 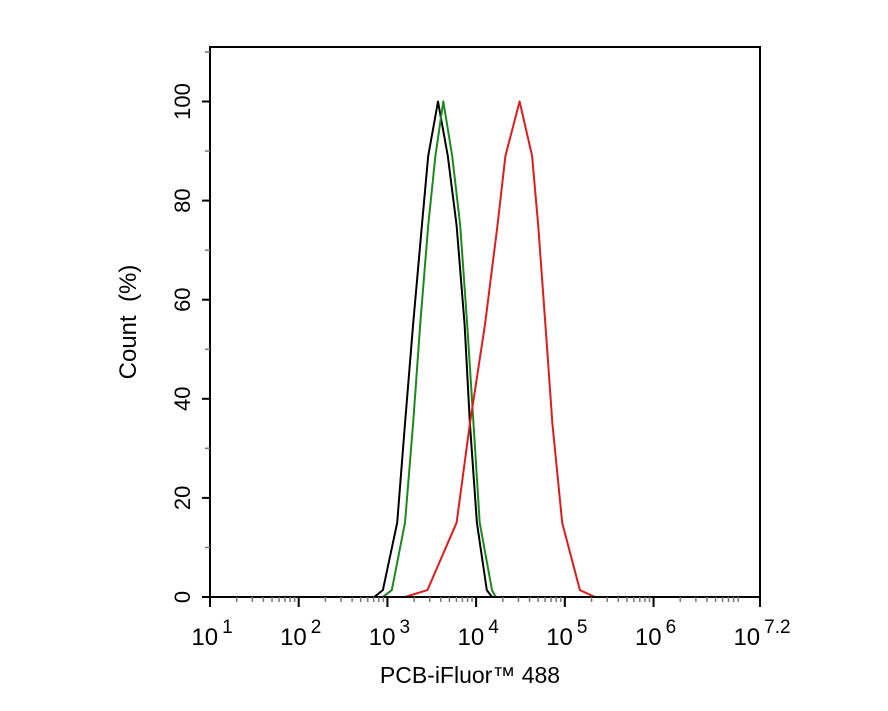 What do you see at coordinates (478, 634) in the screenshot?
I see `x-tick-label: 10 4` at bounding box center [478, 634].